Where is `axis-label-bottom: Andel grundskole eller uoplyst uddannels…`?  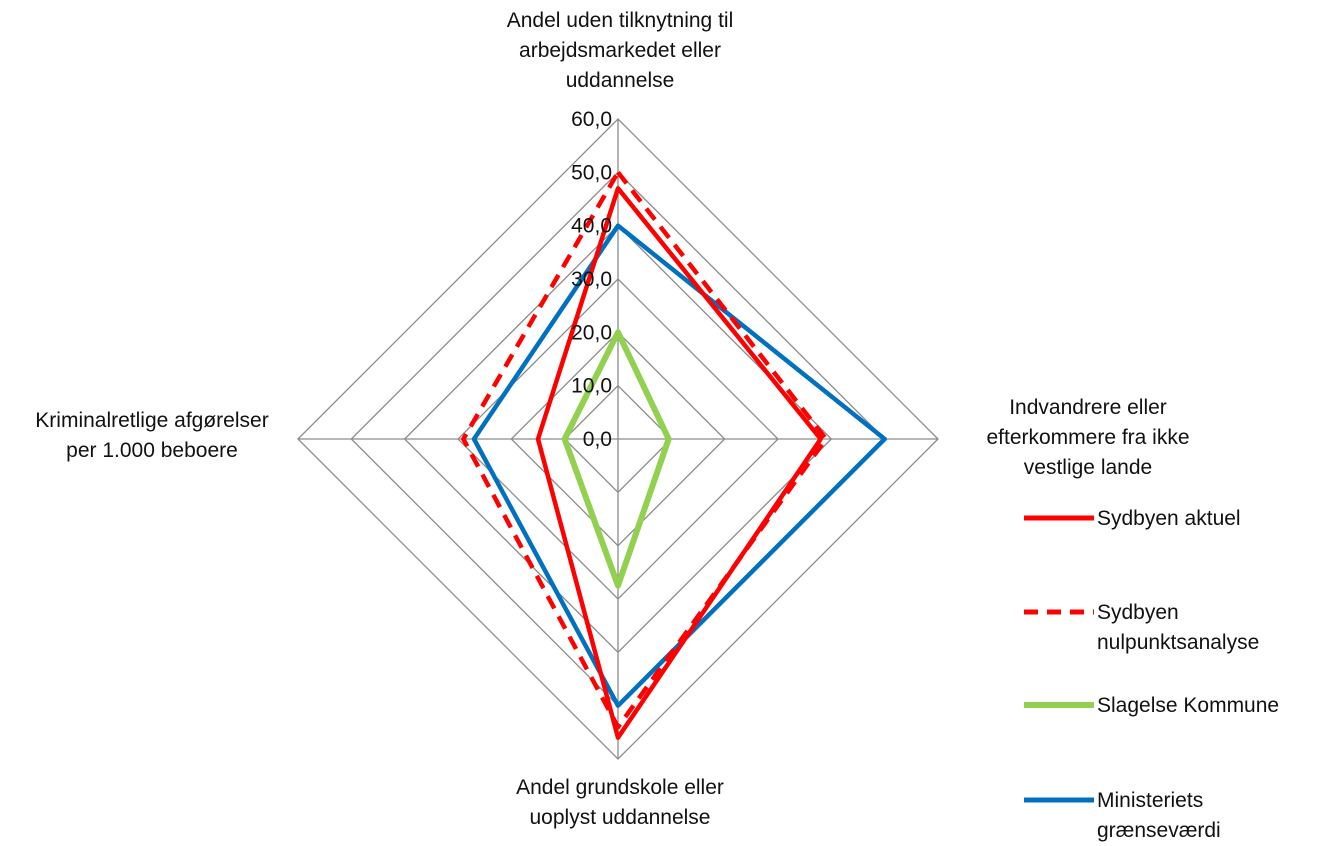
axis-label-bottom: Andel grundskole eller uoplyst uddannels… is located at coordinates (620, 802).